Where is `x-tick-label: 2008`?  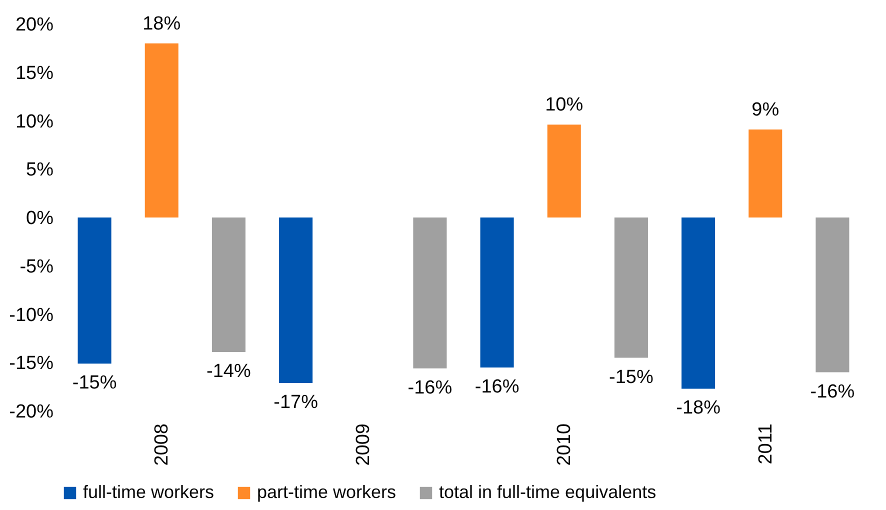
x-tick-label: 2008 is located at coordinates (162, 445).